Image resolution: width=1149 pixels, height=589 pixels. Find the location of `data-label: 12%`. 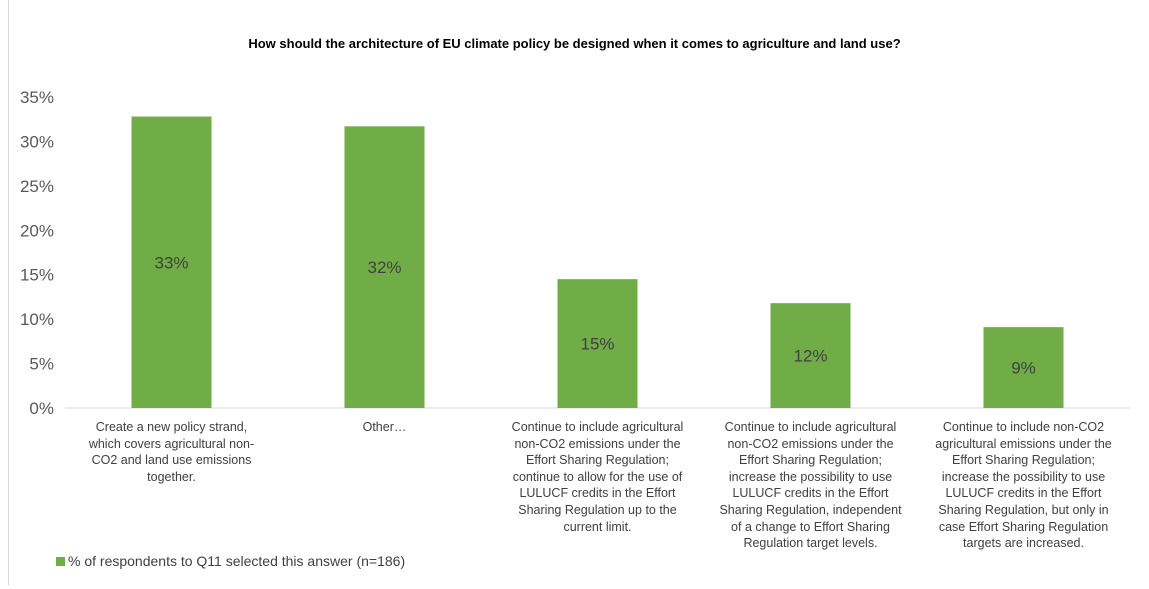

data-label: 12% is located at coordinates (810, 356).